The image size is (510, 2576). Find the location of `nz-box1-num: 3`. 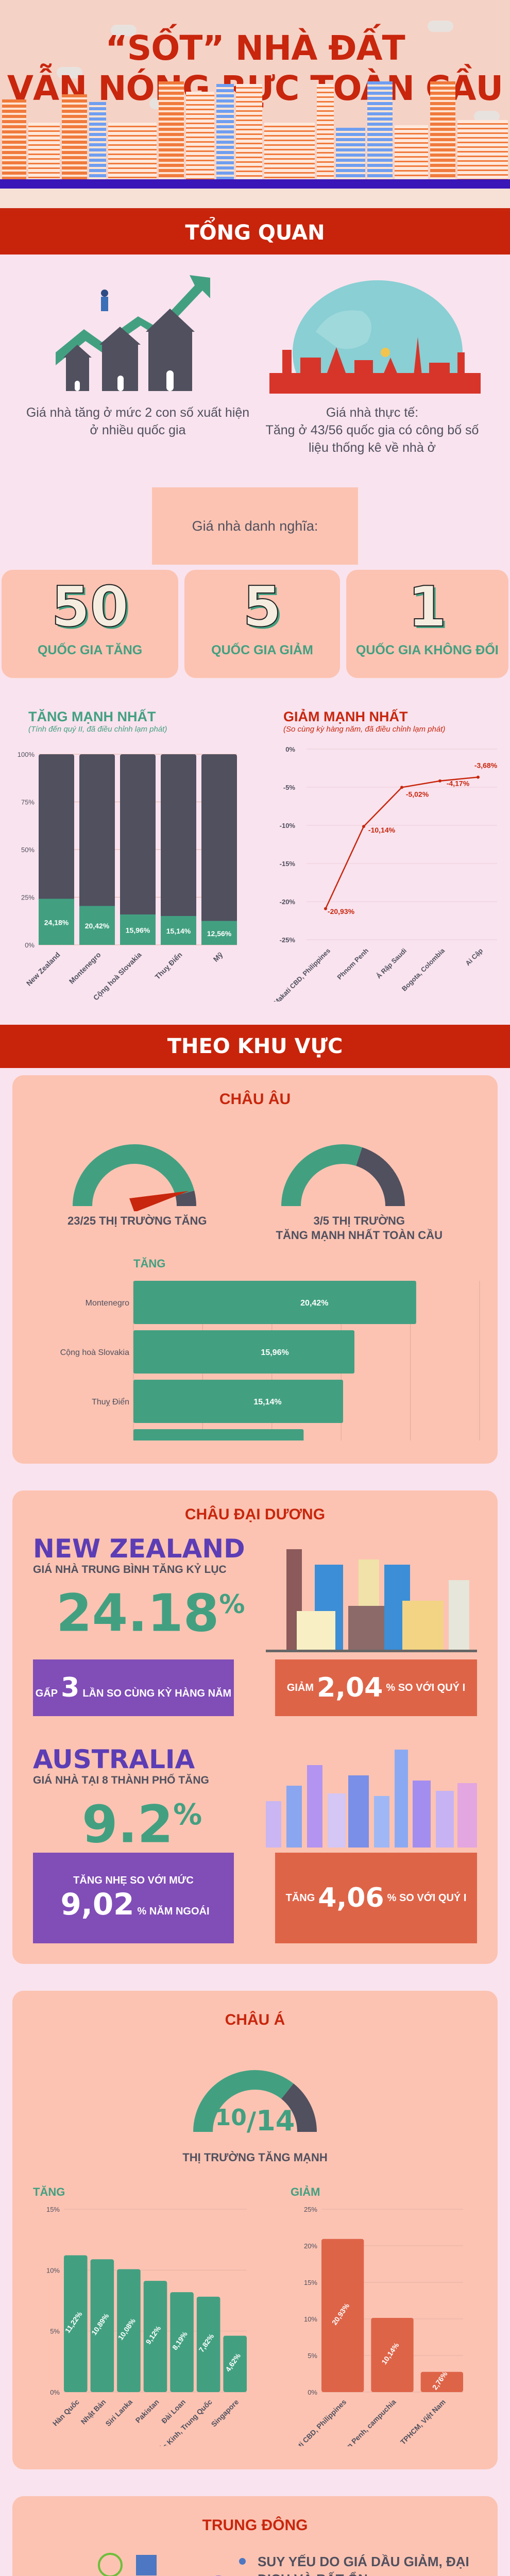

nz-box1-num: 3 is located at coordinates (70, 1688).